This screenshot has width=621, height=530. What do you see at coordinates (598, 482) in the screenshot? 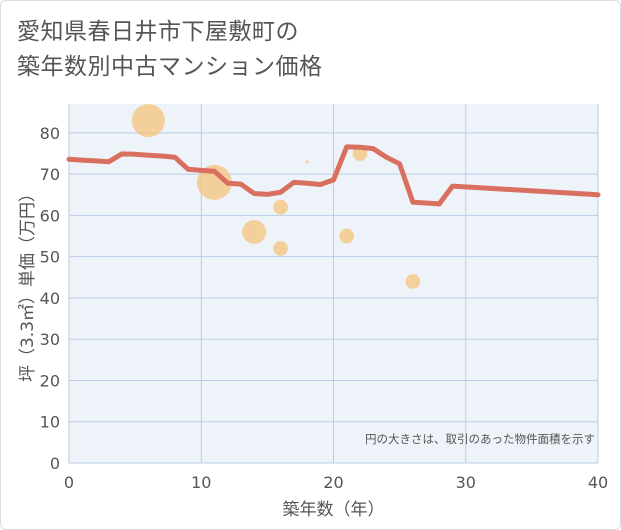
I see `x-tick-label: 40` at bounding box center [598, 482].